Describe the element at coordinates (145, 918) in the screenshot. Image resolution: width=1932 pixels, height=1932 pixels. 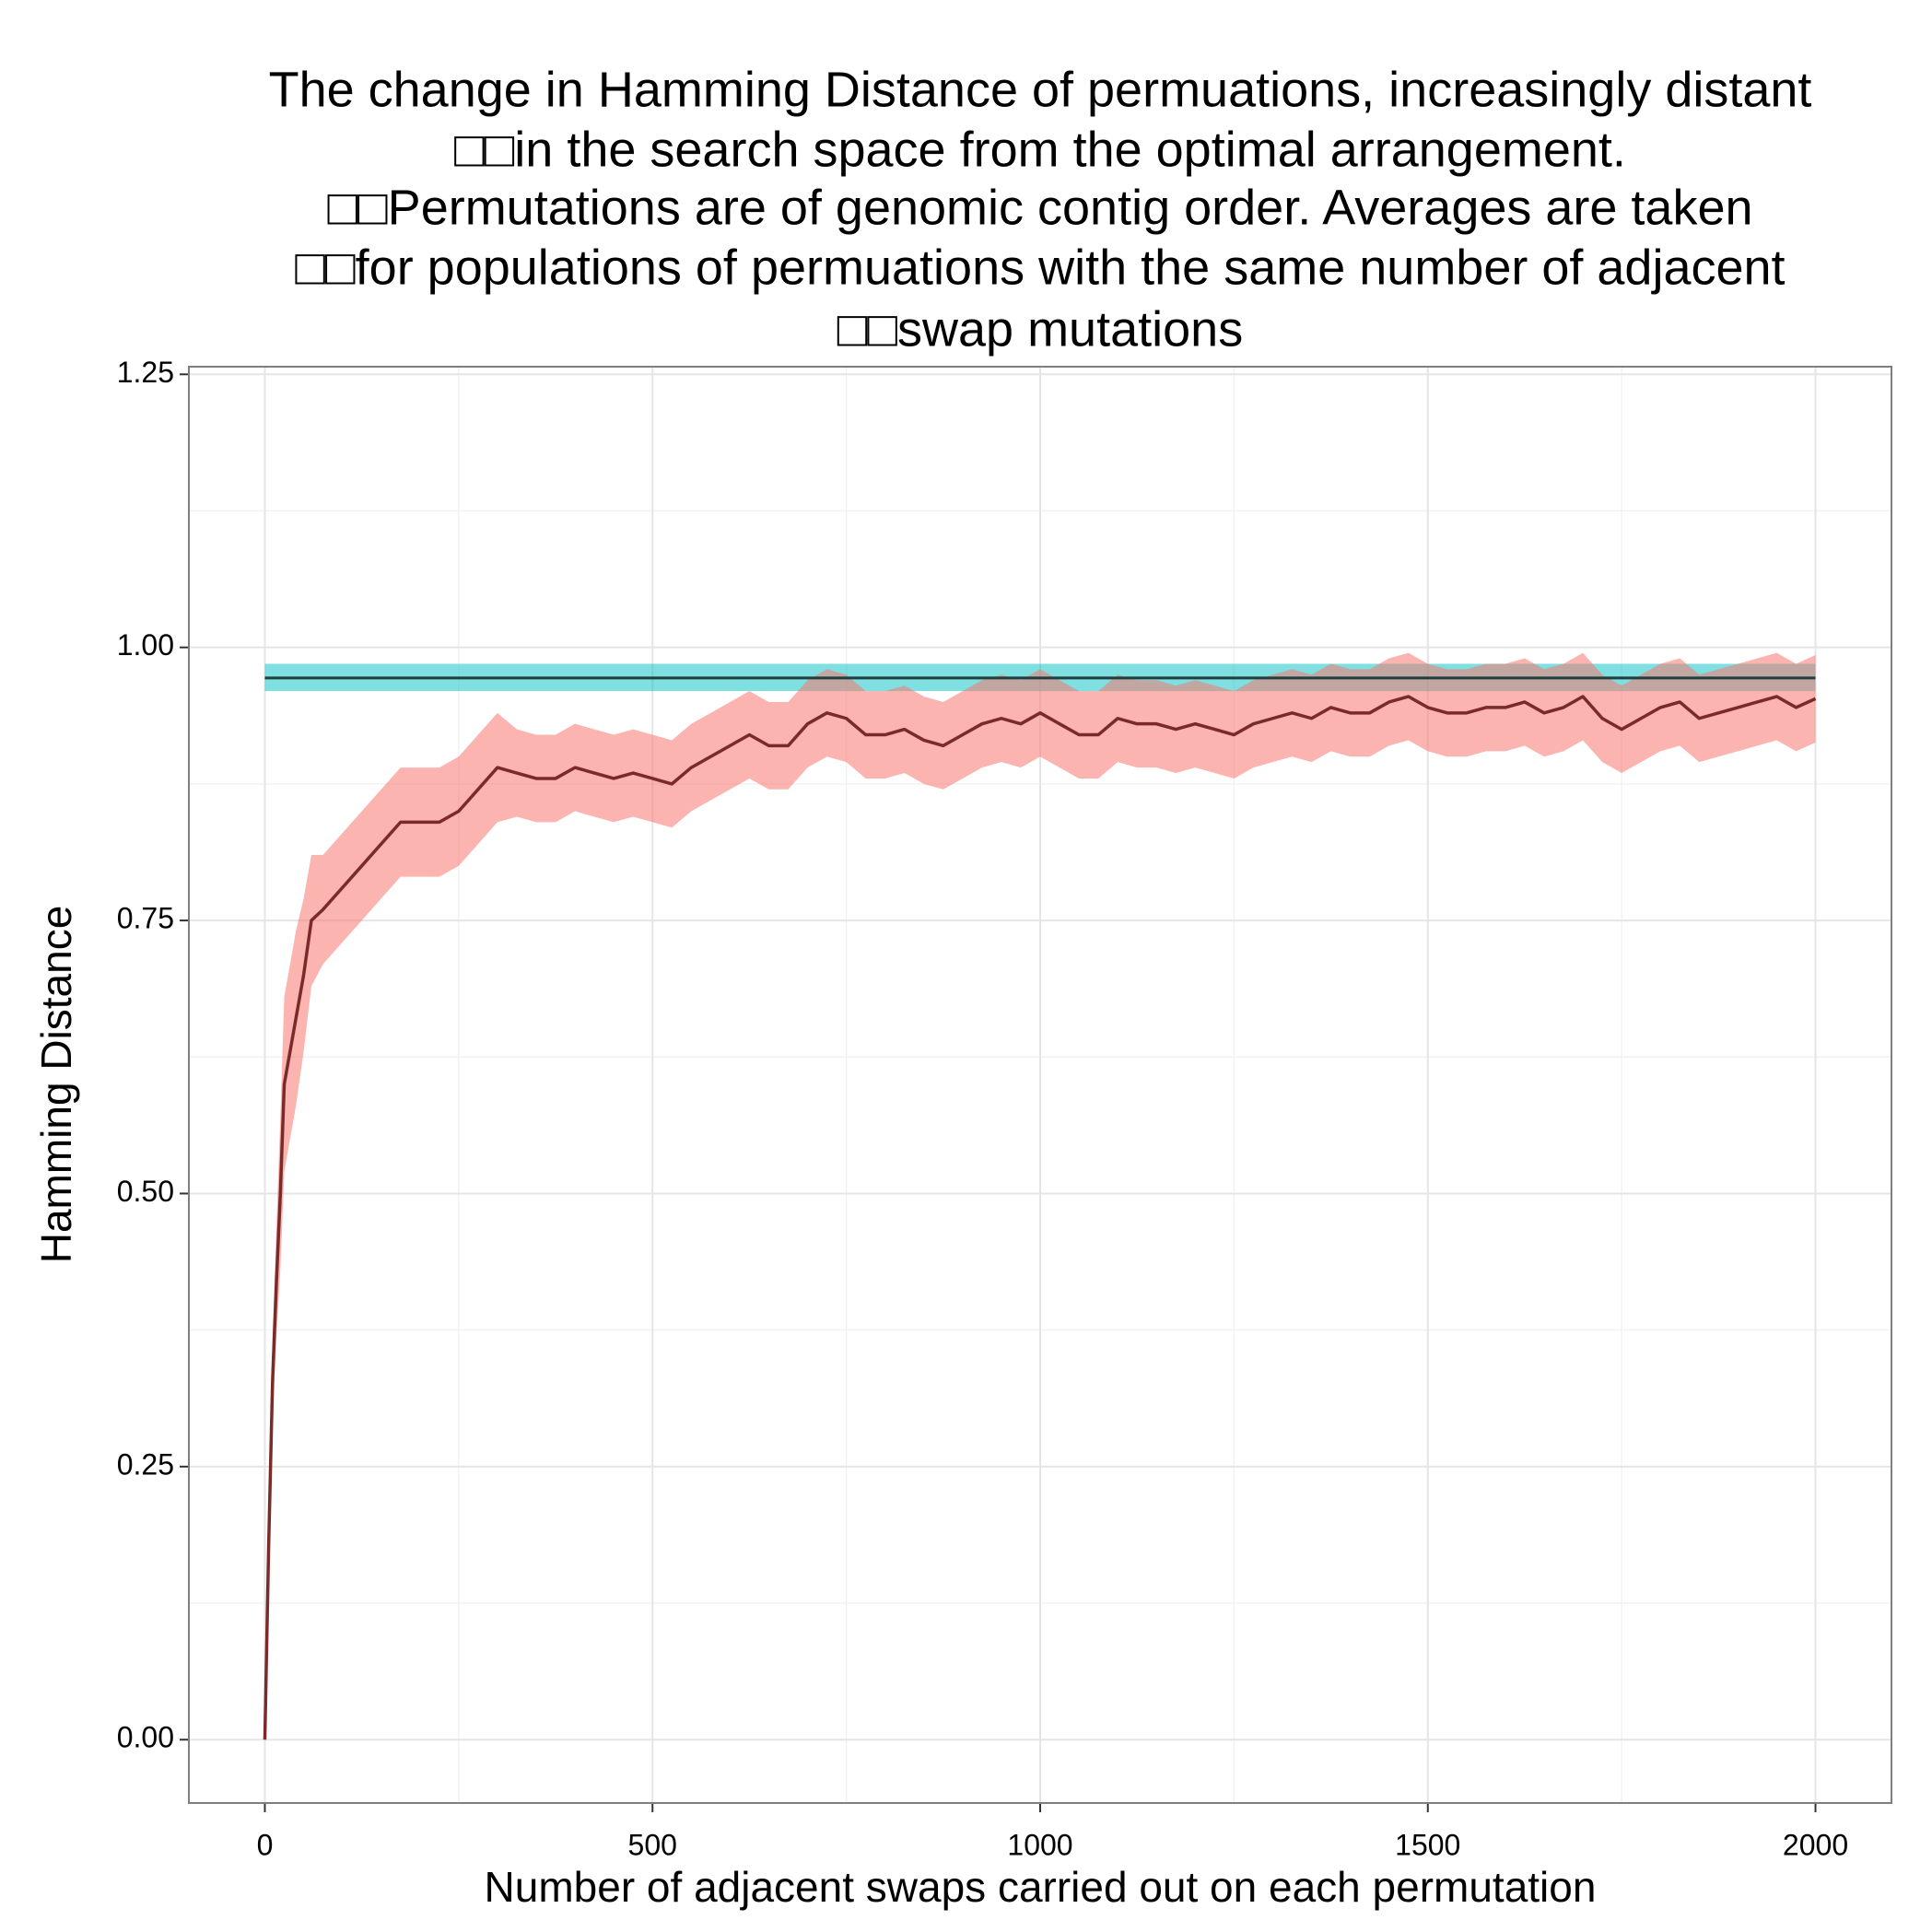
I see `y-tick-label: 0.75` at that location.